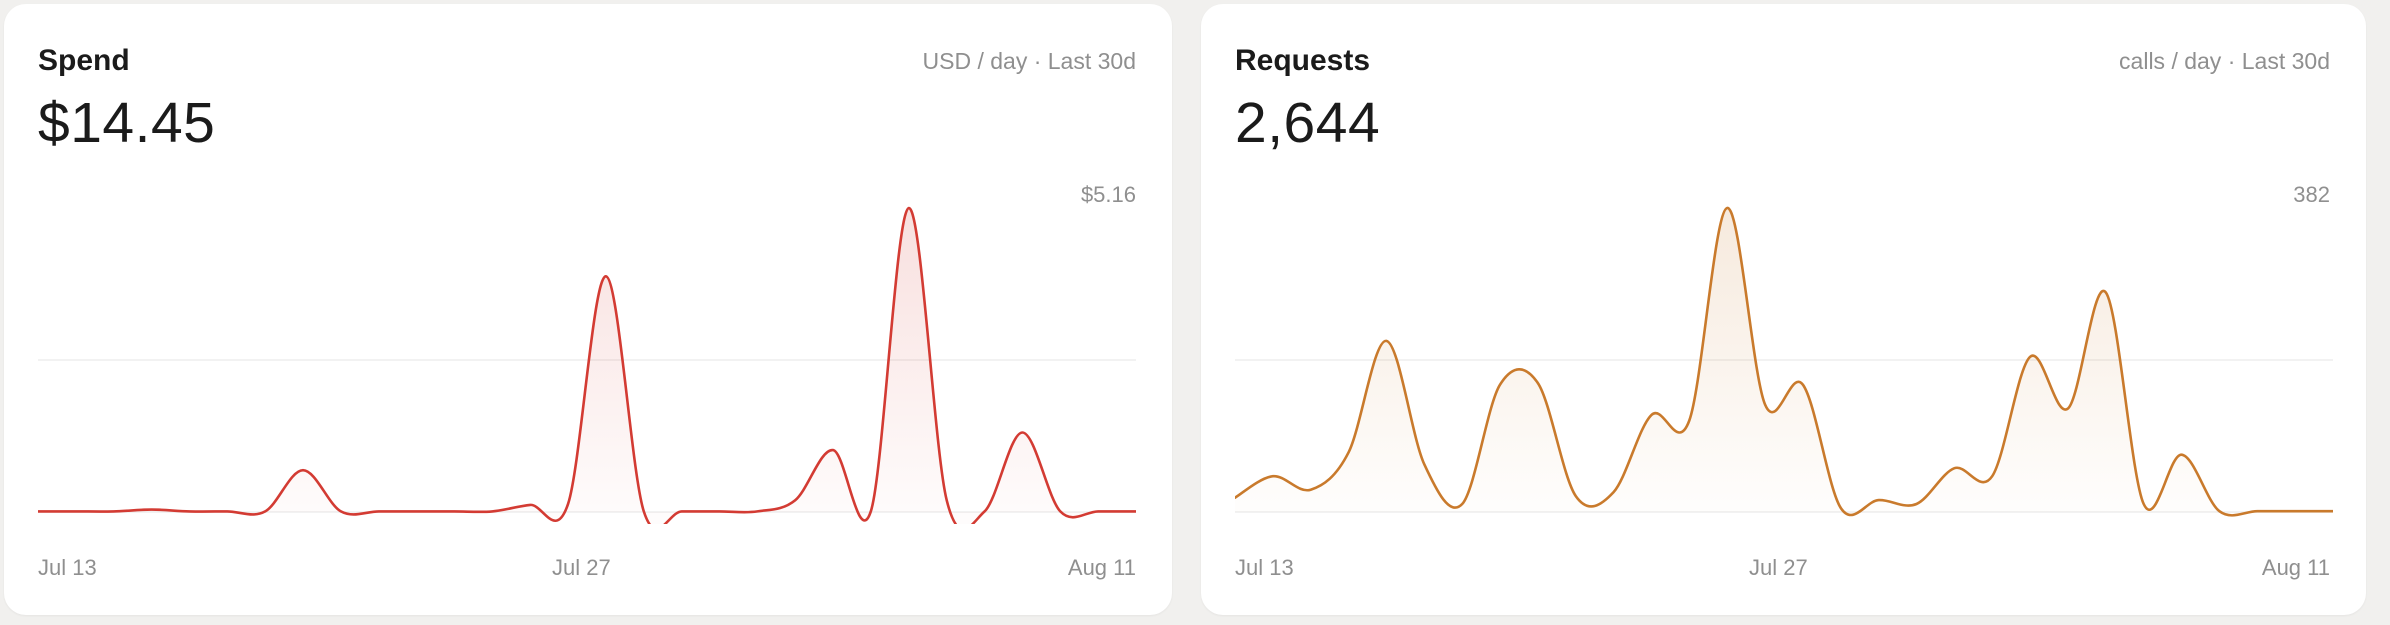 This screenshot has height=625, width=2390. What do you see at coordinates (1029, 61) in the screenshot?
I see `chart-subtitle: USD / day · Last 30d` at bounding box center [1029, 61].